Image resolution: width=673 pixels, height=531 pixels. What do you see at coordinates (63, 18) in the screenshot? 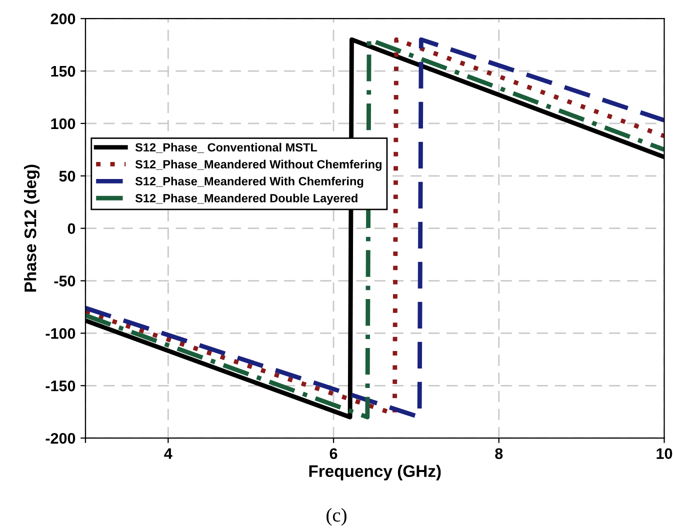
I see `y-tick-label: 200` at bounding box center [63, 18].